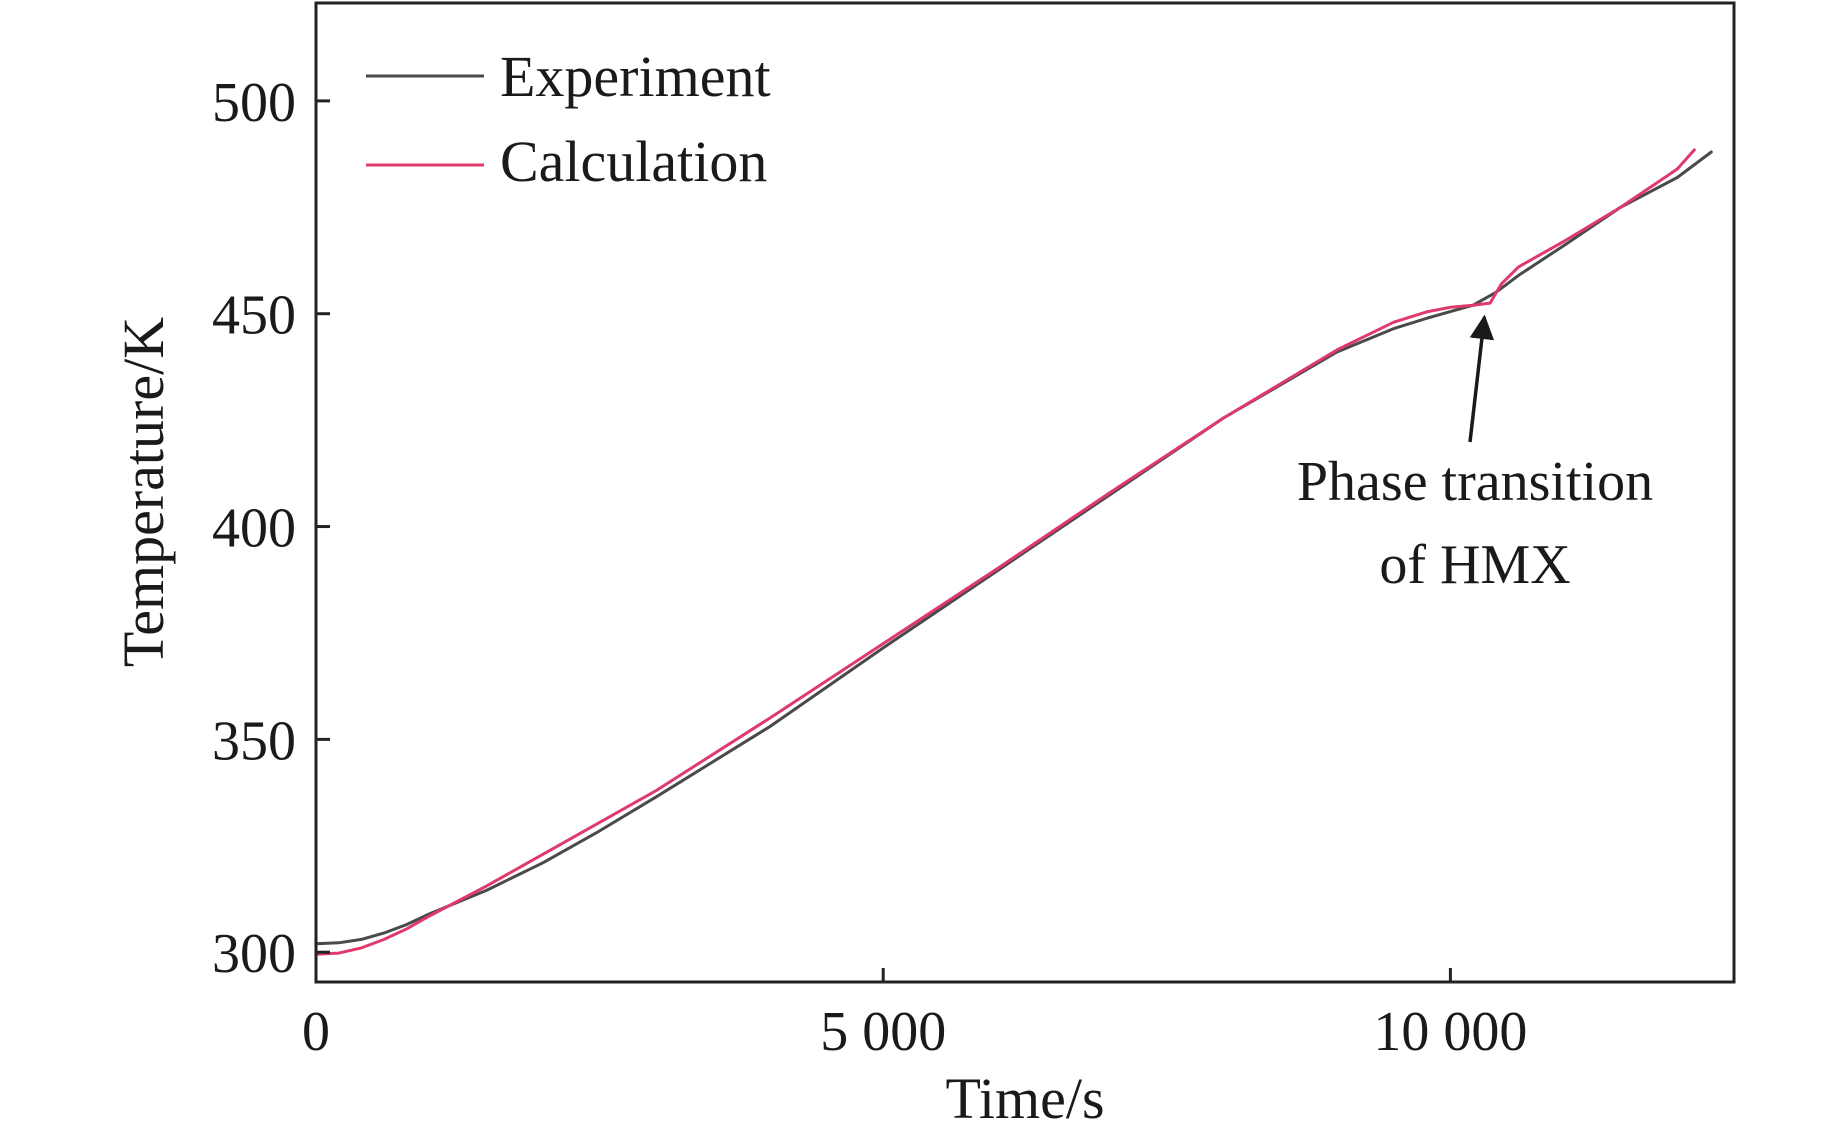 This screenshot has height=1141, width=1843. I want to click on annotation-line-2: of HMX, so click(1474, 565).